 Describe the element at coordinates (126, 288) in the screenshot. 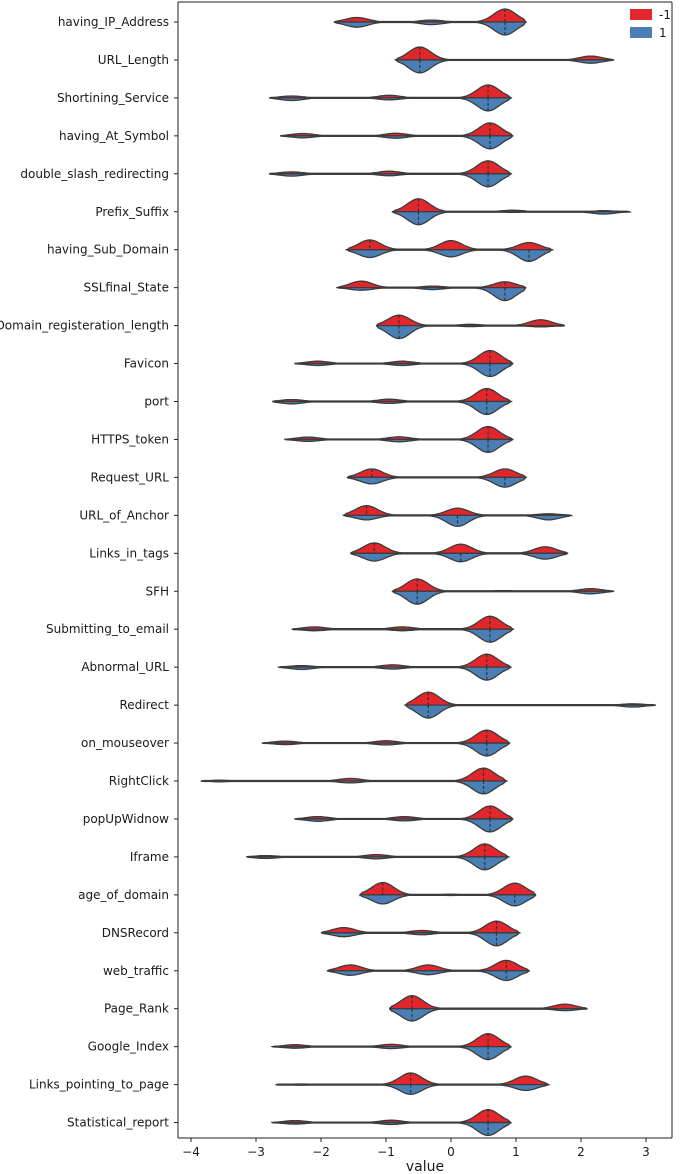

I see `y-tick-label: SSLfinal_State` at that location.